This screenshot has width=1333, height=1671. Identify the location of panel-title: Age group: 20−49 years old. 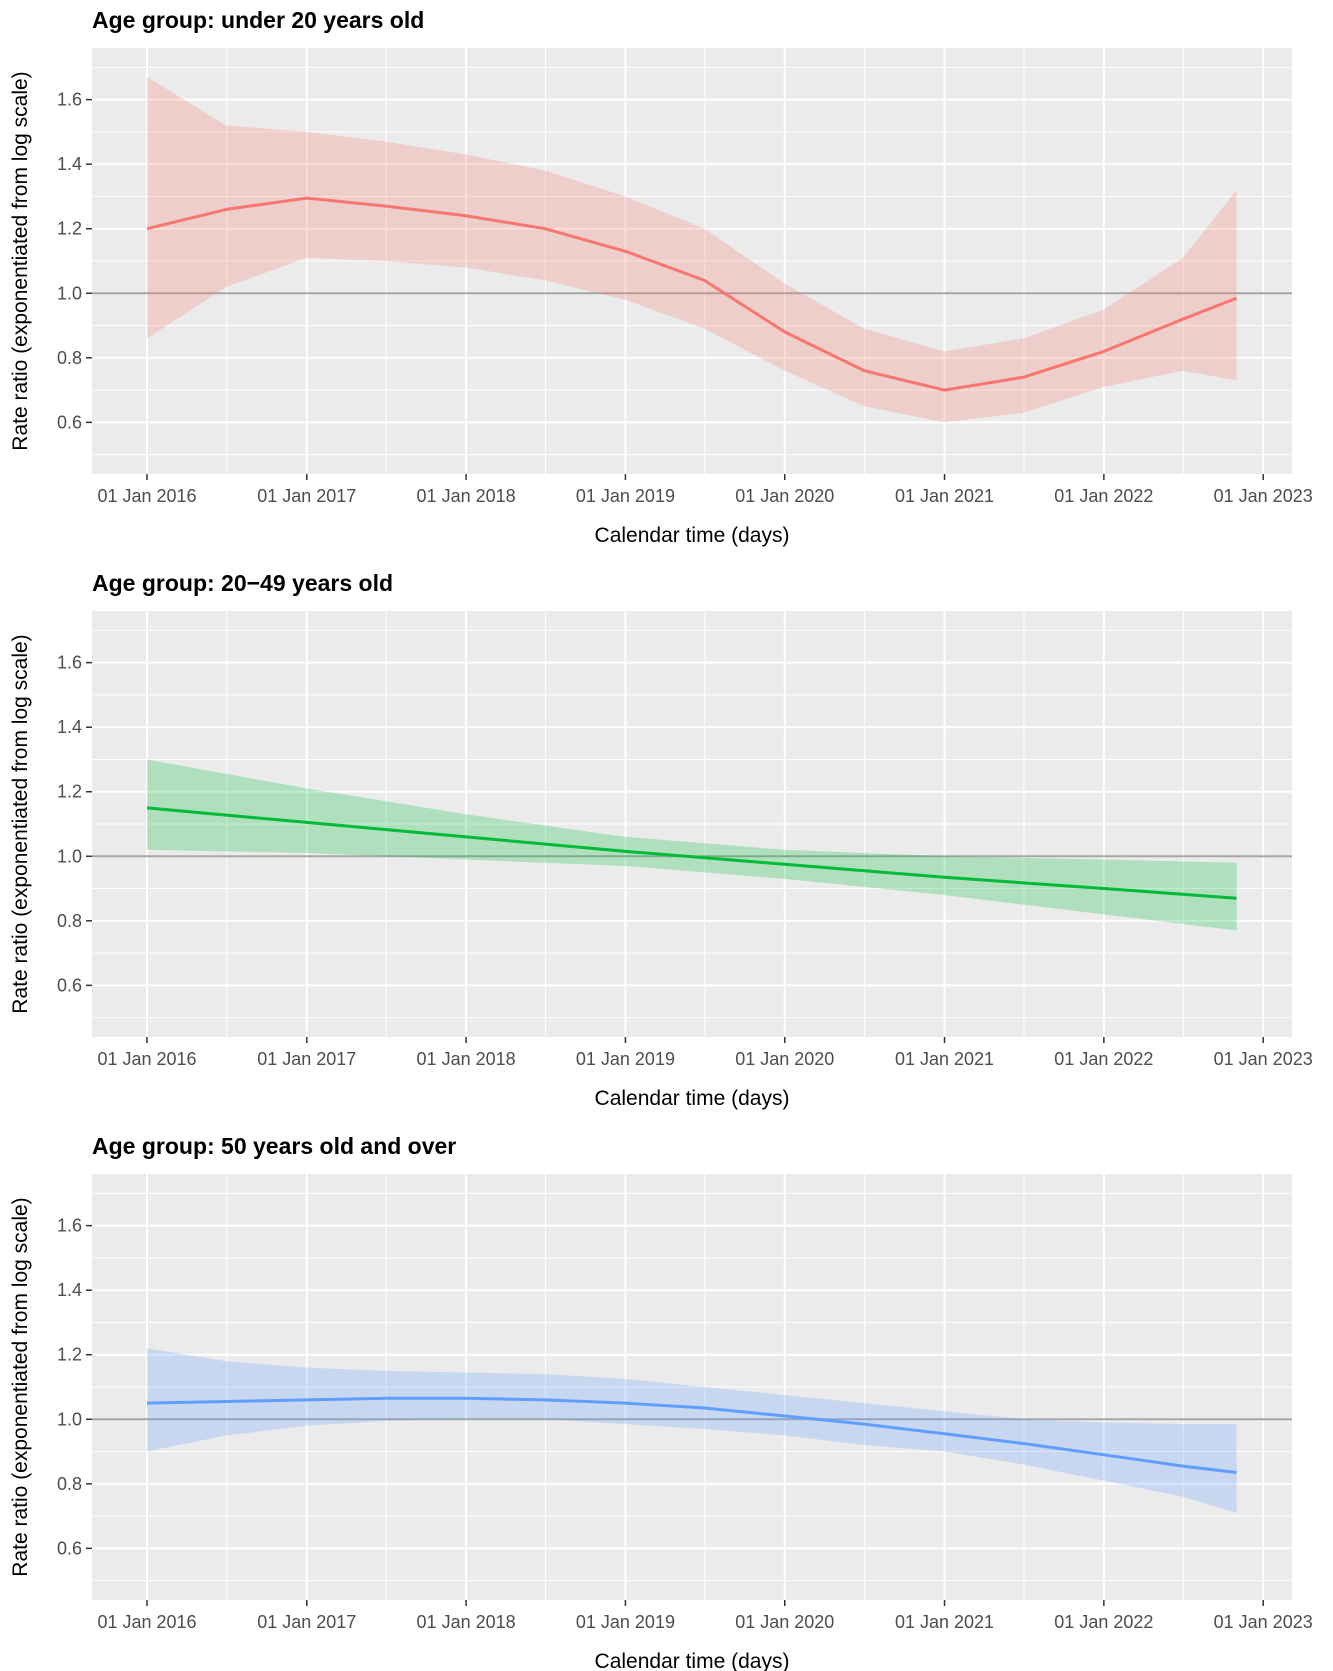
(242, 583).